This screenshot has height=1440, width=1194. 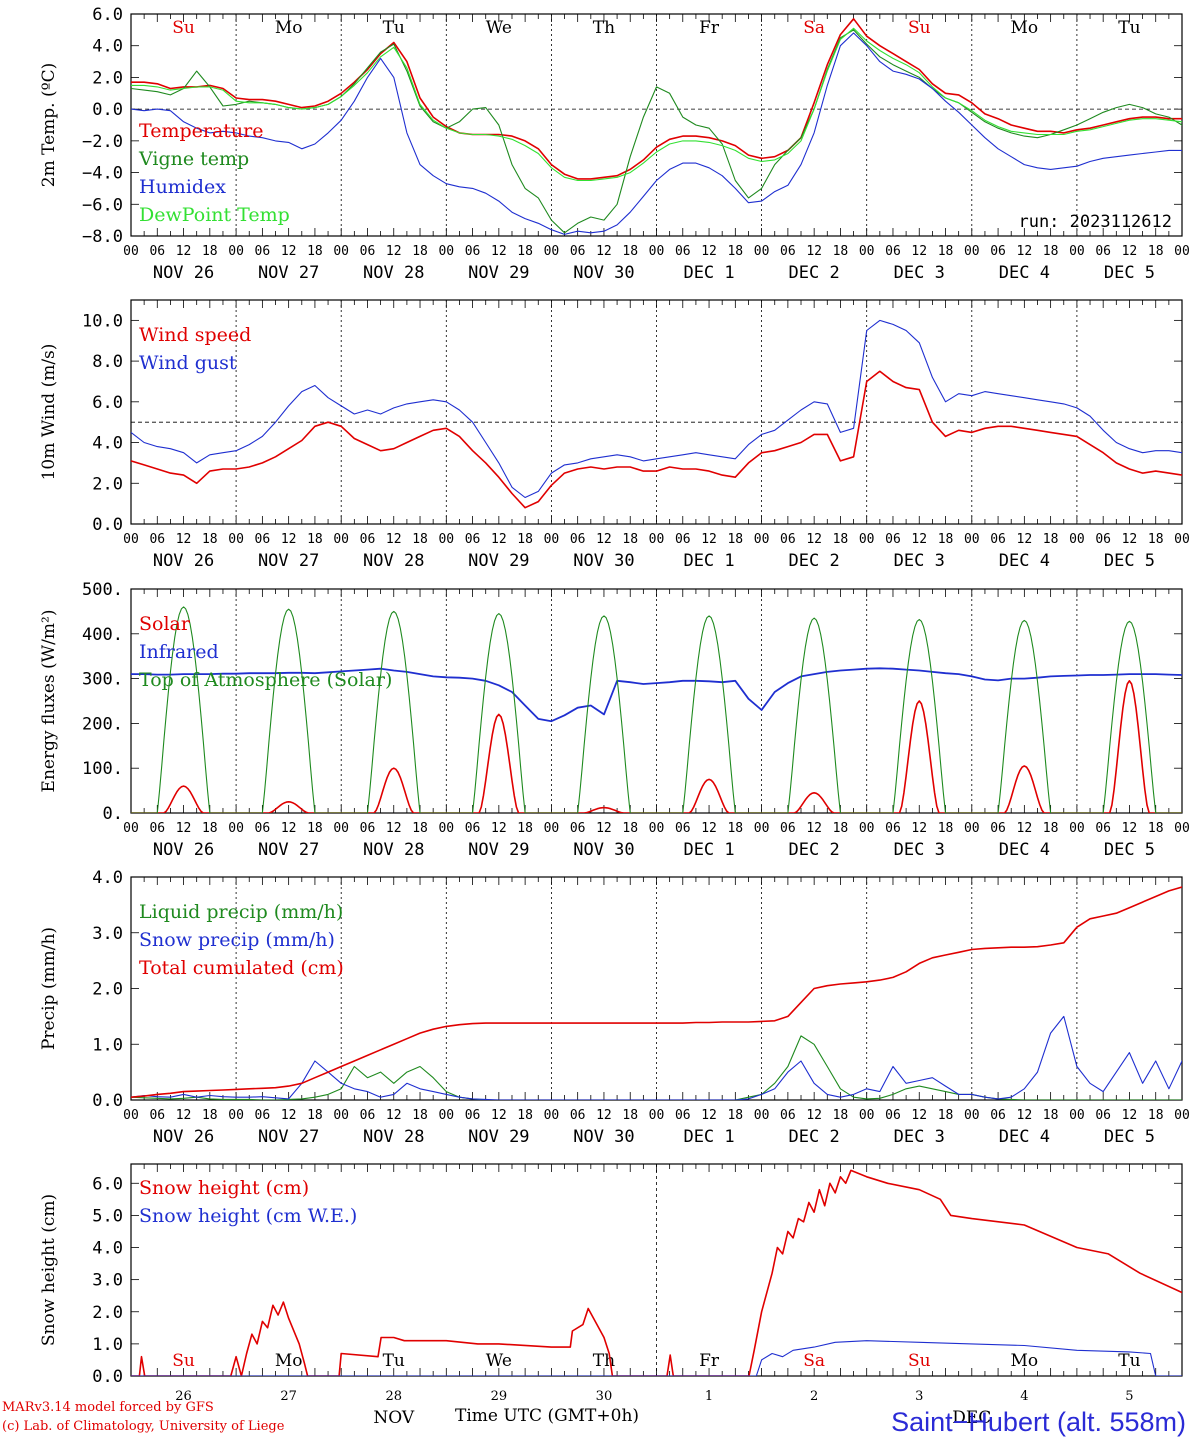 What do you see at coordinates (656, 439) in the screenshot?
I see `series-line-wind-speed` at bounding box center [656, 439].